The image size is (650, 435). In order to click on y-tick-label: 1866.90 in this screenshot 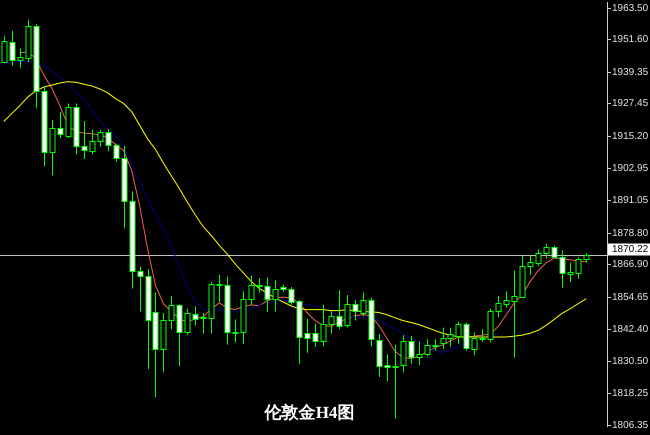, I will do `click(630, 264)`.